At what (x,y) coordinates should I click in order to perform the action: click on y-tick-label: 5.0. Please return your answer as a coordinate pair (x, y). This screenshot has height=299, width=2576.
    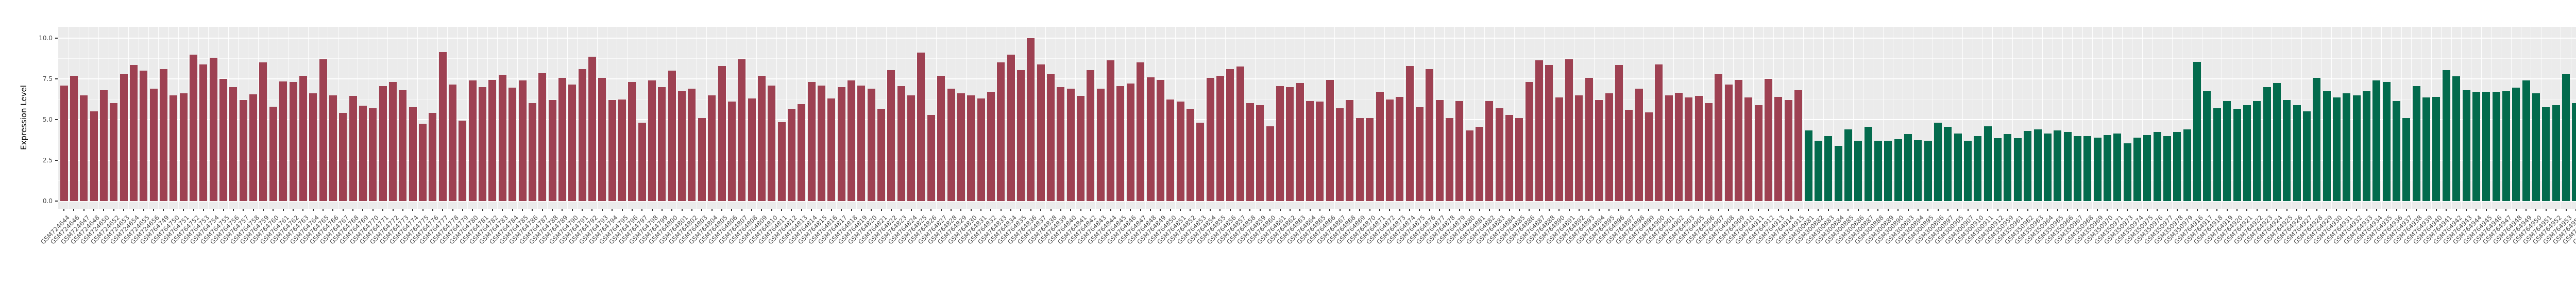
    Looking at the image, I should click on (47, 119).